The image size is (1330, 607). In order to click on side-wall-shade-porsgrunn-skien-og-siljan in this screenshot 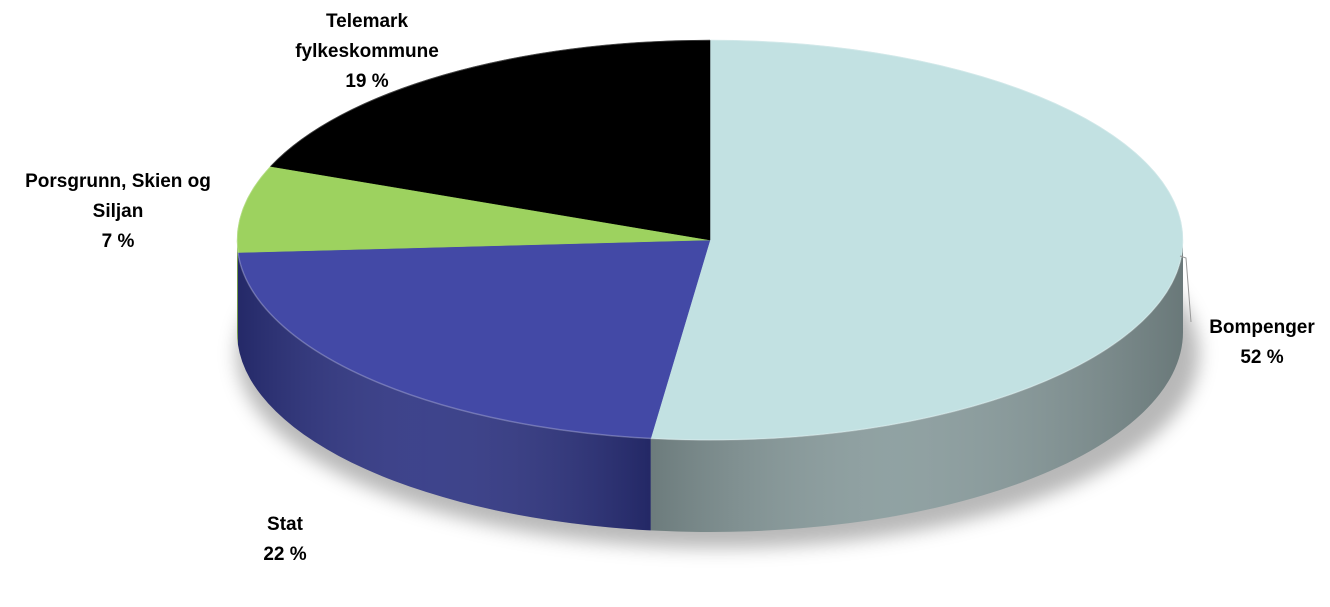, I will do `click(237, 292)`.